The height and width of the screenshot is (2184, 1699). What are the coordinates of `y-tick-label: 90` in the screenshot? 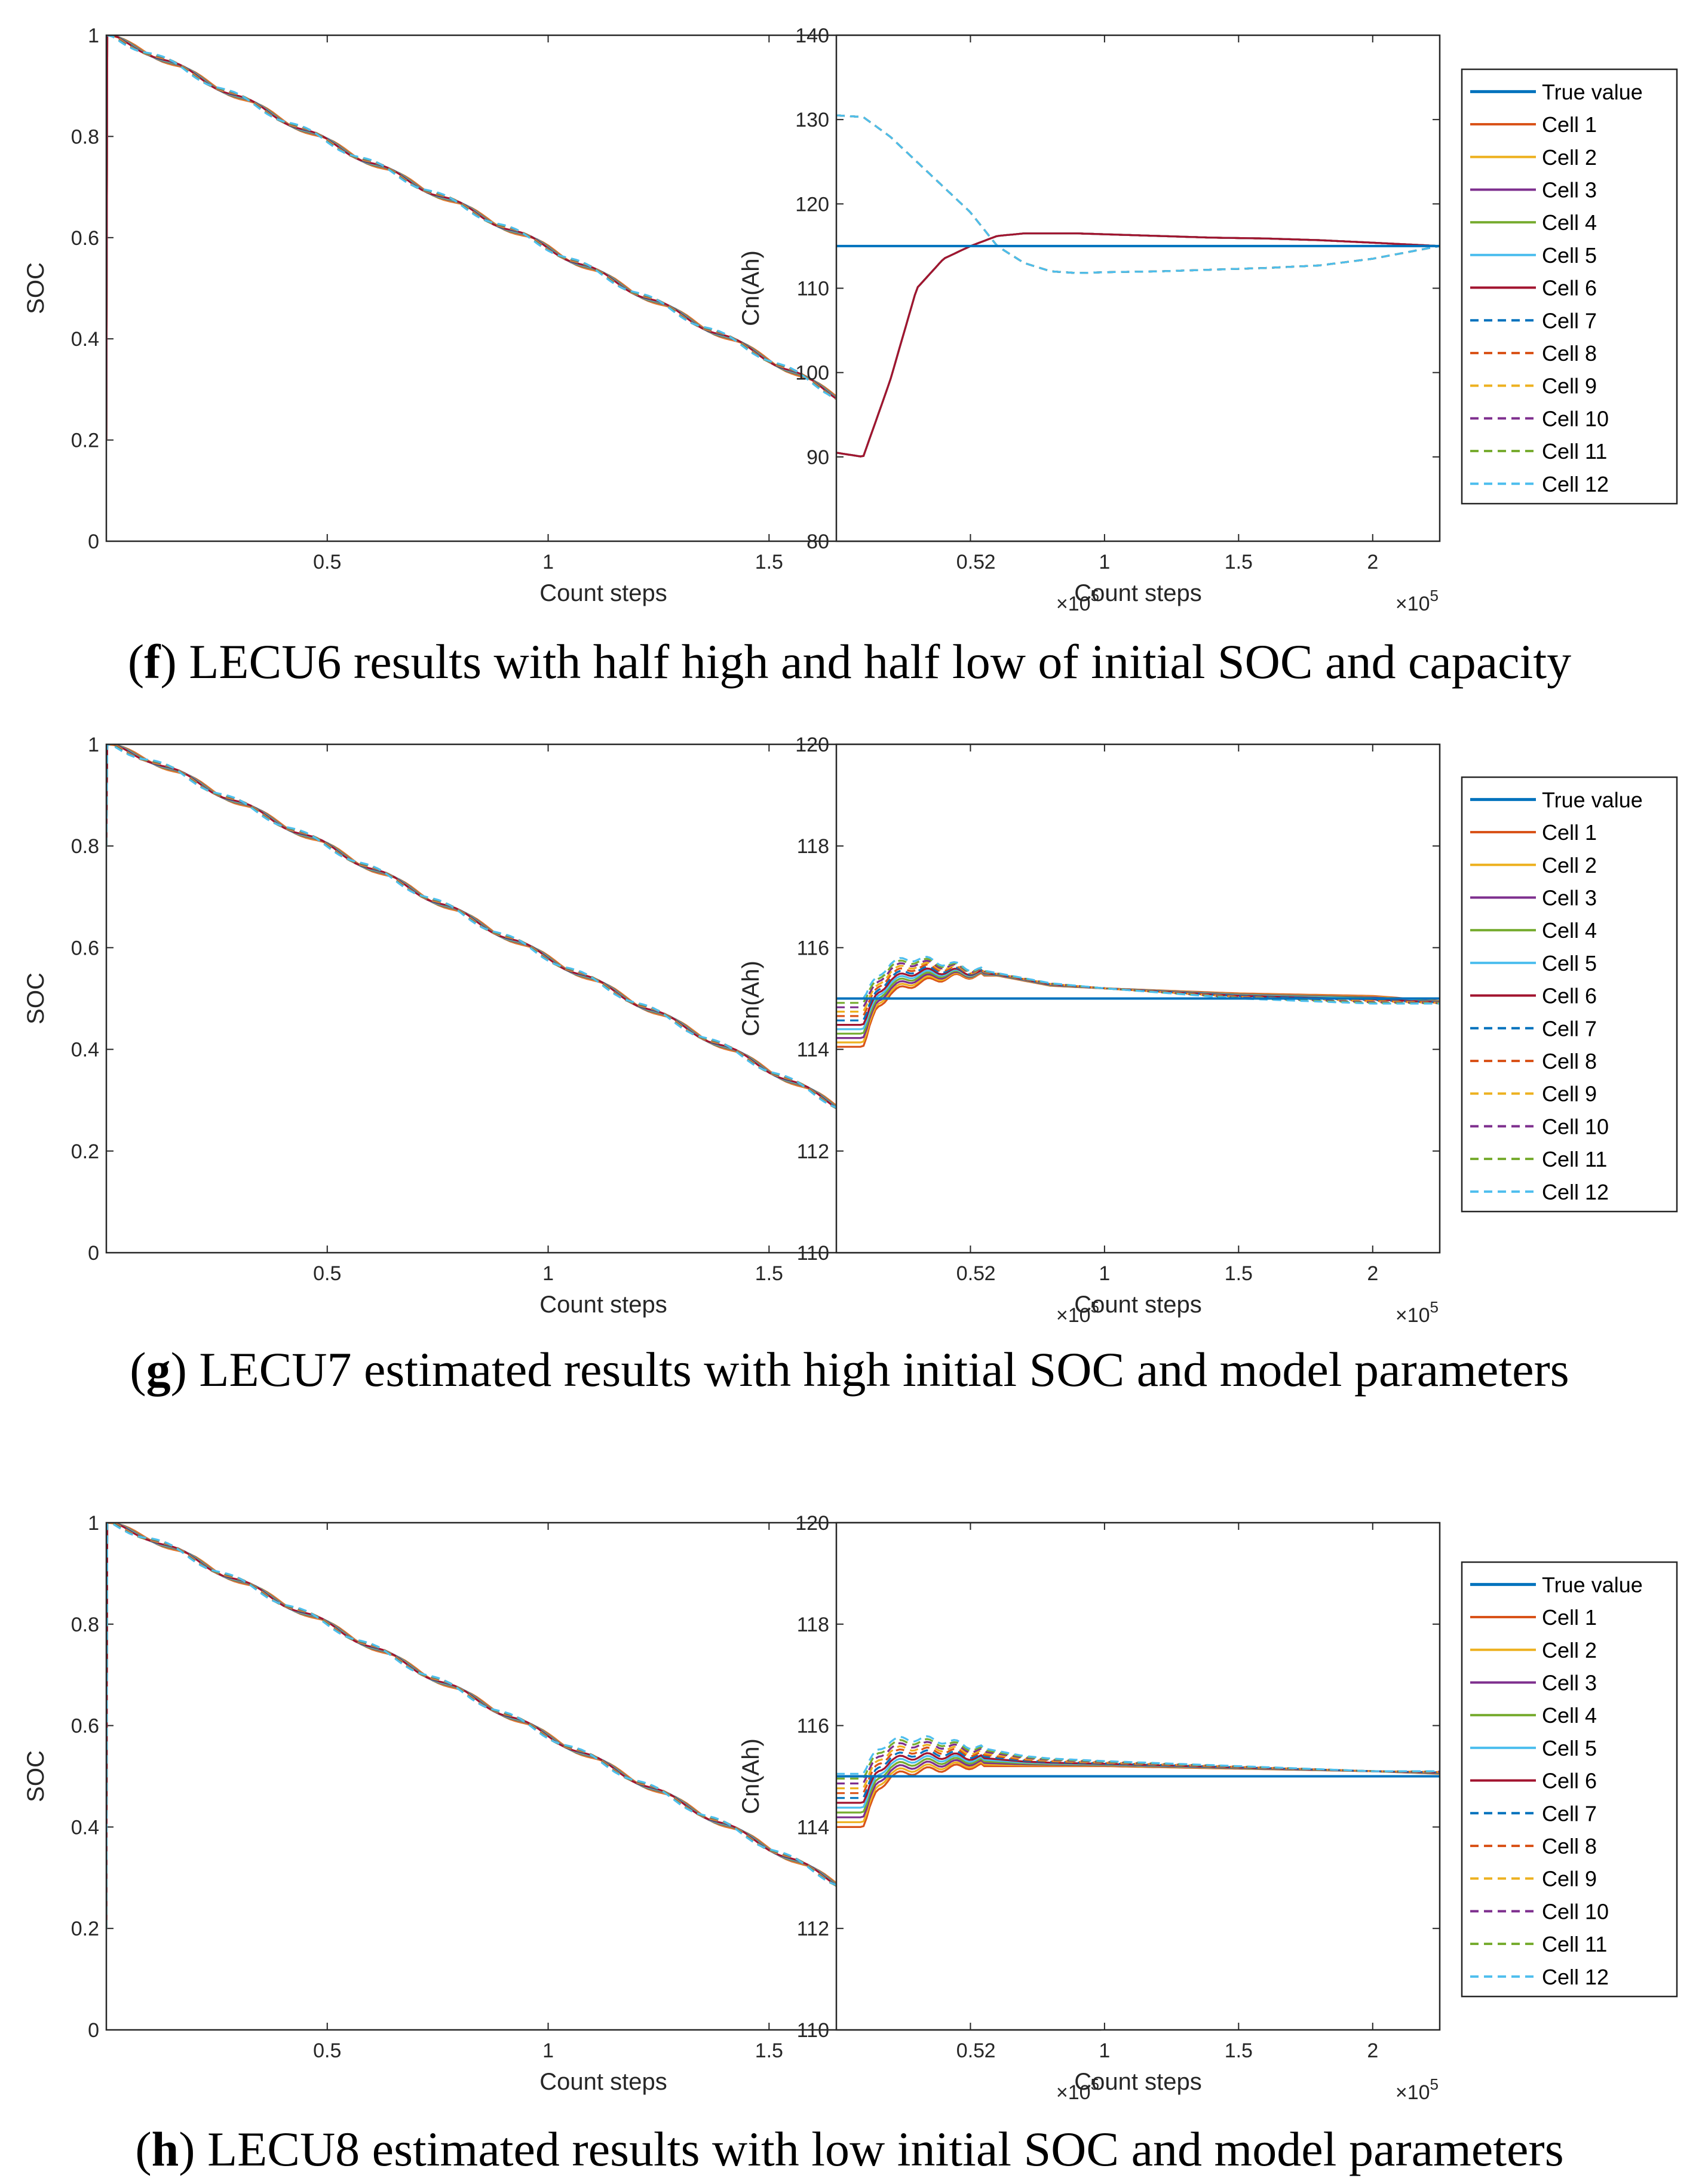 It's located at (818, 457).